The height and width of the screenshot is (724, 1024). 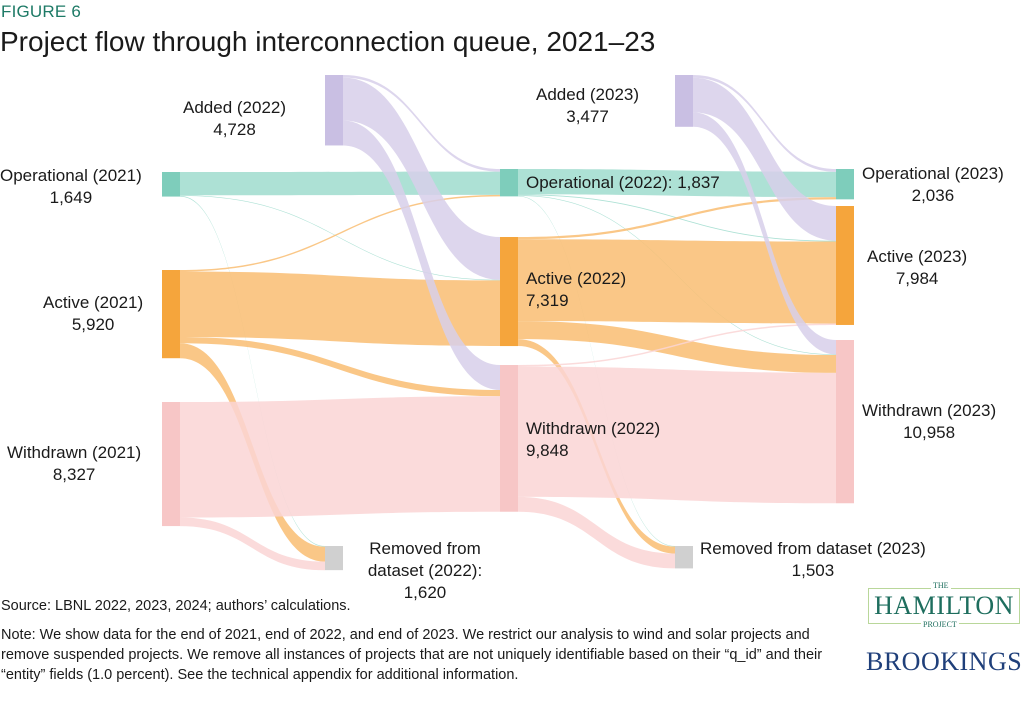 What do you see at coordinates (235, 118) in the screenshot?
I see `node-label-added-2022: Added (2022) 4,728` at bounding box center [235, 118].